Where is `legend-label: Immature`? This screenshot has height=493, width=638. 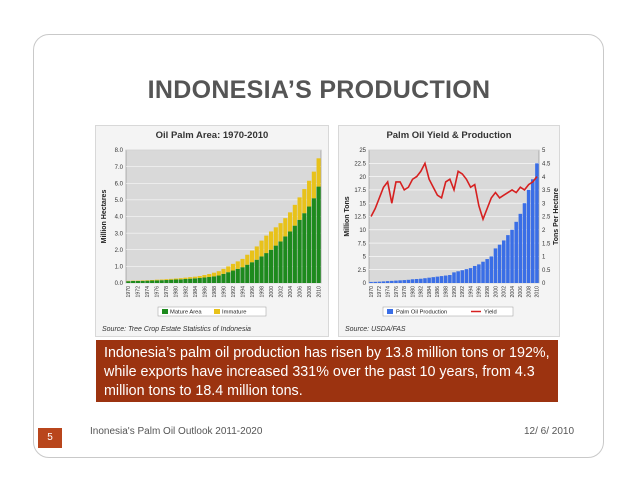
legend-label: Immature is located at coordinates (234, 313).